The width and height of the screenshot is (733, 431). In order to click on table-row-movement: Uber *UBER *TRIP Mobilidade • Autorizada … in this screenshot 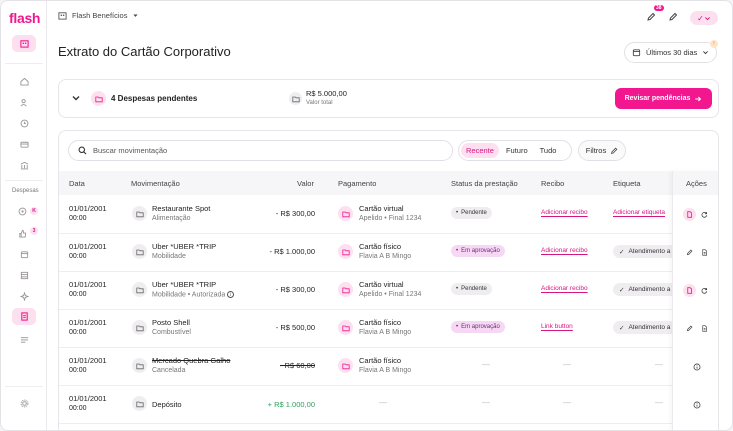, I will do `click(193, 289)`.